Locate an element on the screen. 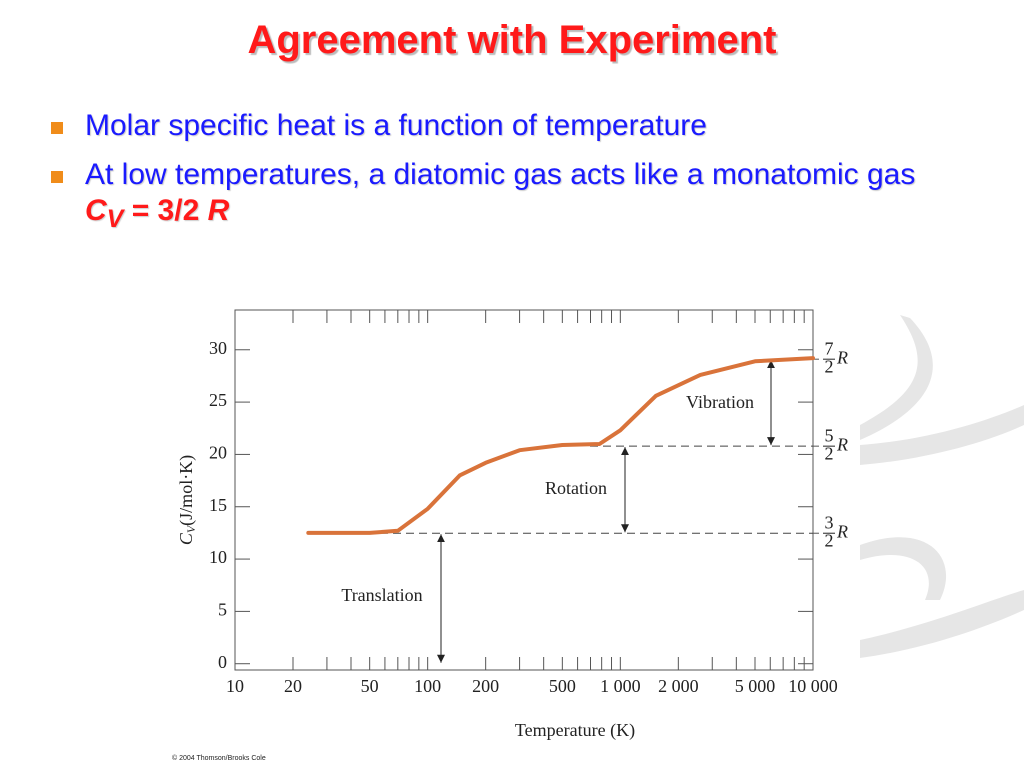 The height and width of the screenshot is (768, 1024). formula-unit: R is located at coordinates (218, 210).